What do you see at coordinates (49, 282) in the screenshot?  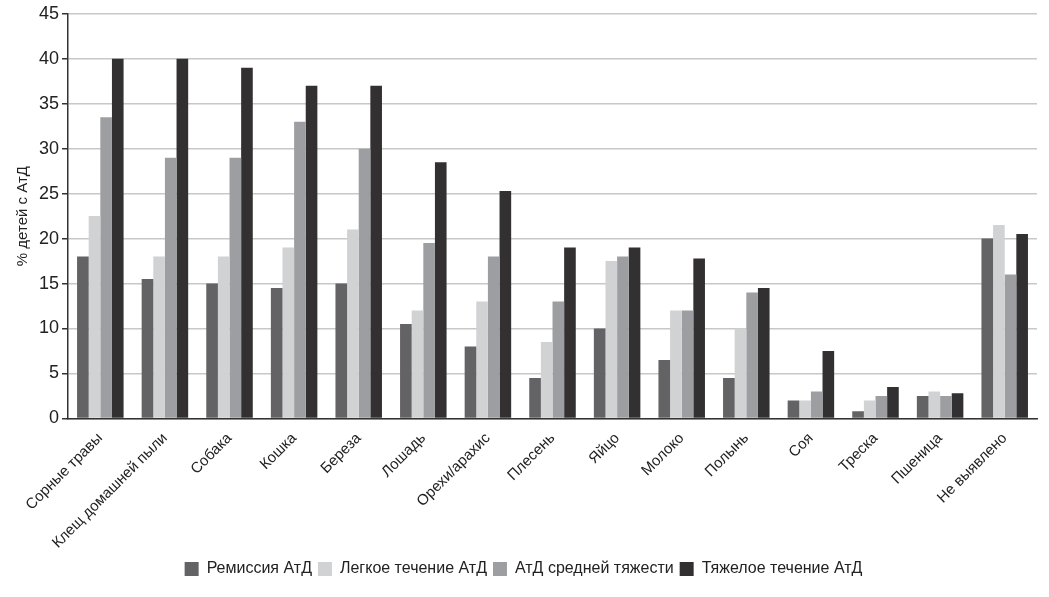 I see `y-tick-label: 15` at bounding box center [49, 282].